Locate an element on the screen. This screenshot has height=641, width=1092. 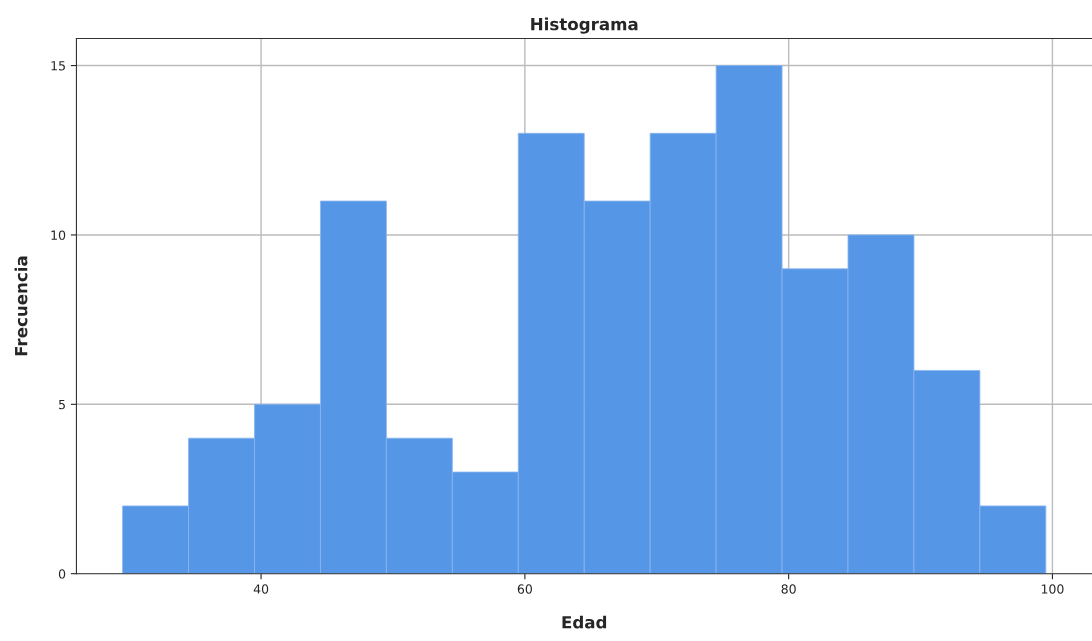
y-tick-label: 15 is located at coordinates (58, 66).